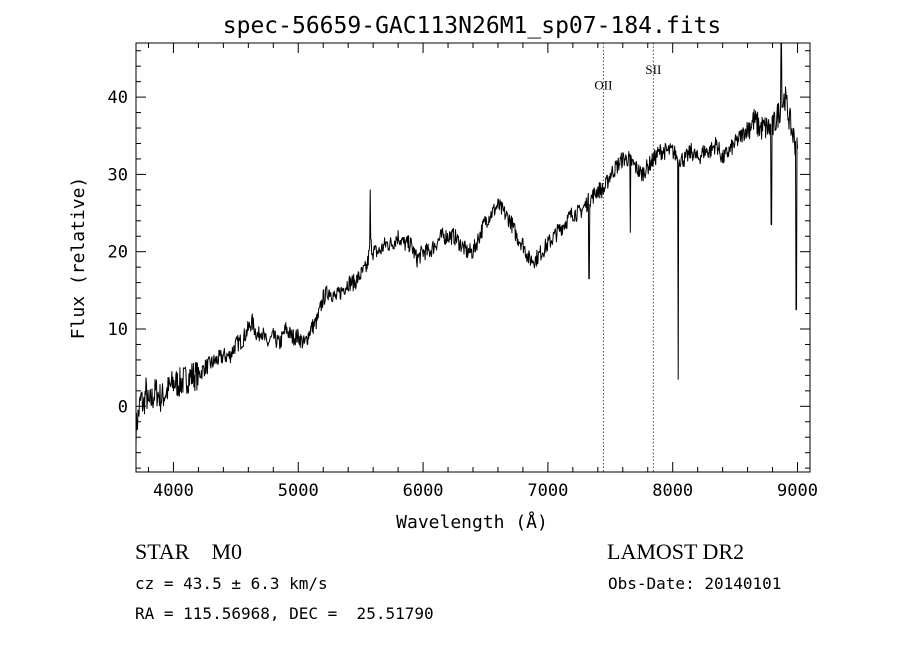  What do you see at coordinates (797, 491) in the screenshot?
I see `x-tick-label: 9000` at bounding box center [797, 491].